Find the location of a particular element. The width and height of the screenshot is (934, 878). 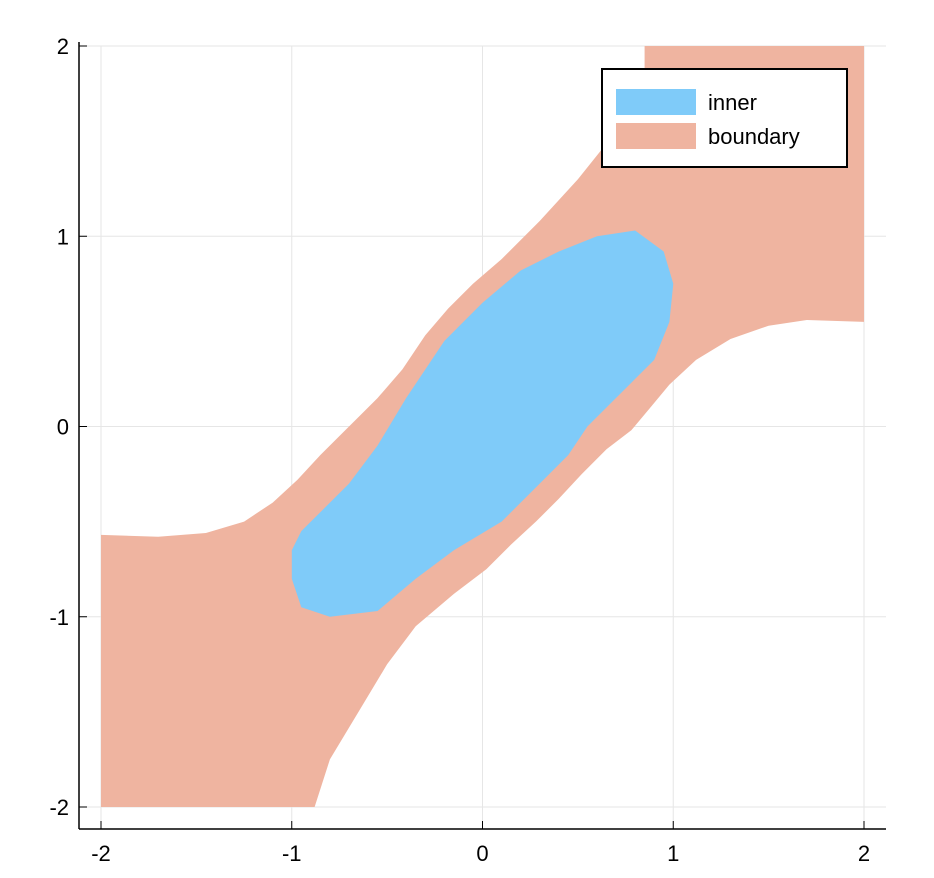

legend-label-boundary: boundary is located at coordinates (754, 136).